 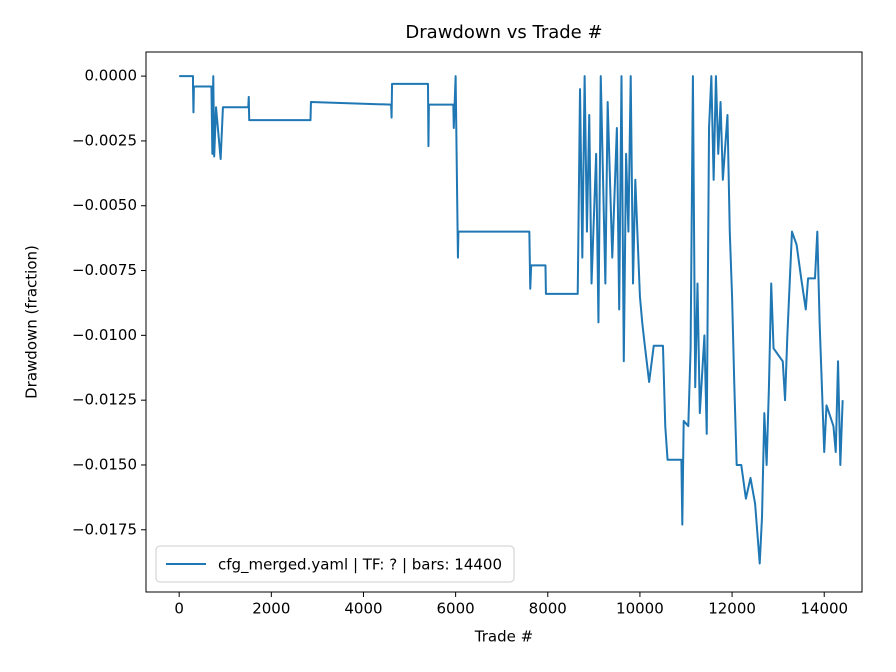 I want to click on legend-label: cfg_merged.yaml | TF: ? | bars: 14400, so click(x=360, y=565).